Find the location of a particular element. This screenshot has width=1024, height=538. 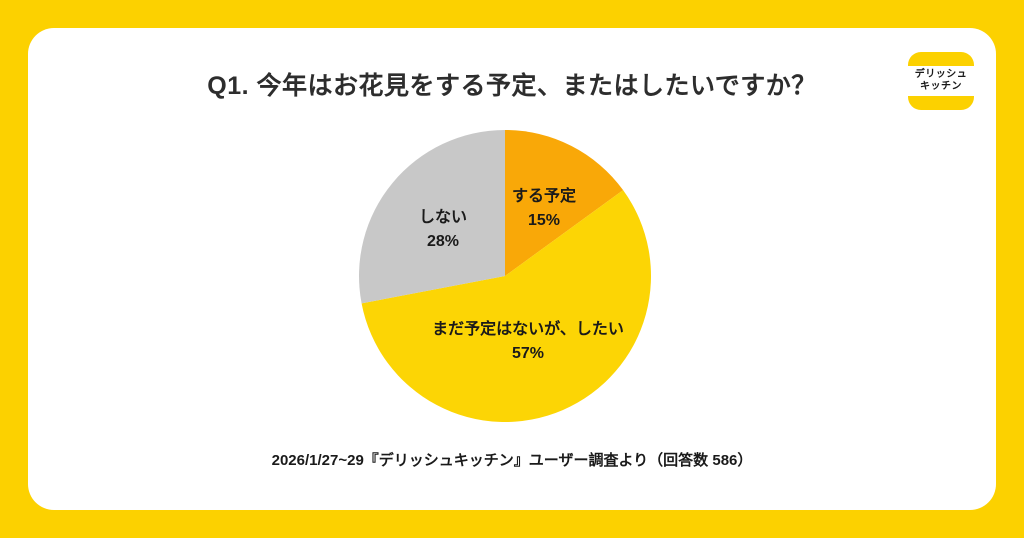

logo-text-line1: デリッシュ is located at coordinates (941, 74).